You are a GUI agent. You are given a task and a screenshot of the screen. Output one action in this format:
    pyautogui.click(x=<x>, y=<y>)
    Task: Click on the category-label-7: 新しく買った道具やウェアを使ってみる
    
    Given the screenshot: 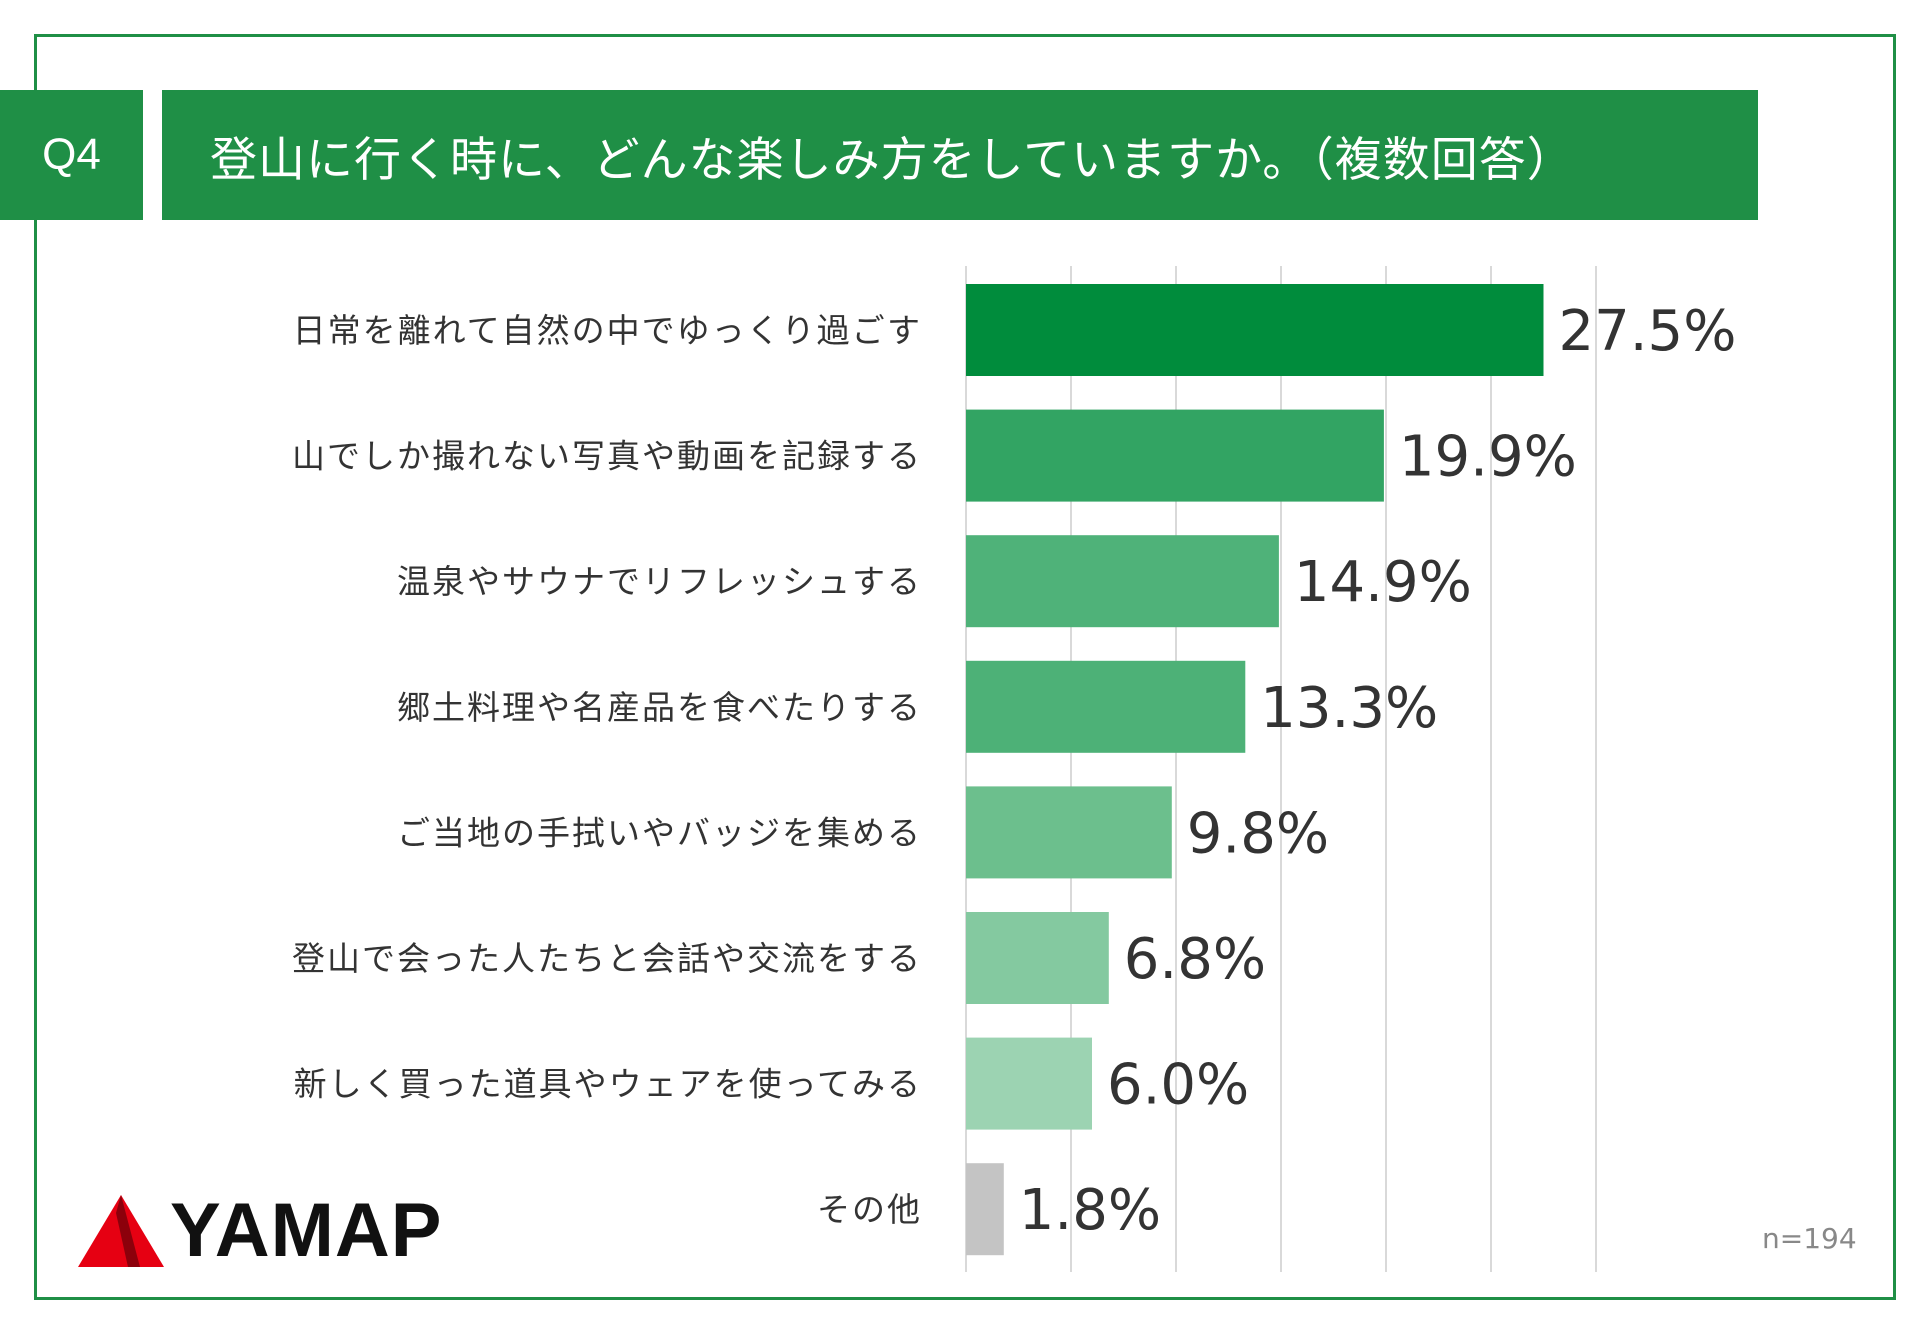 What is the action you would take?
    pyautogui.click(x=608, y=1084)
    